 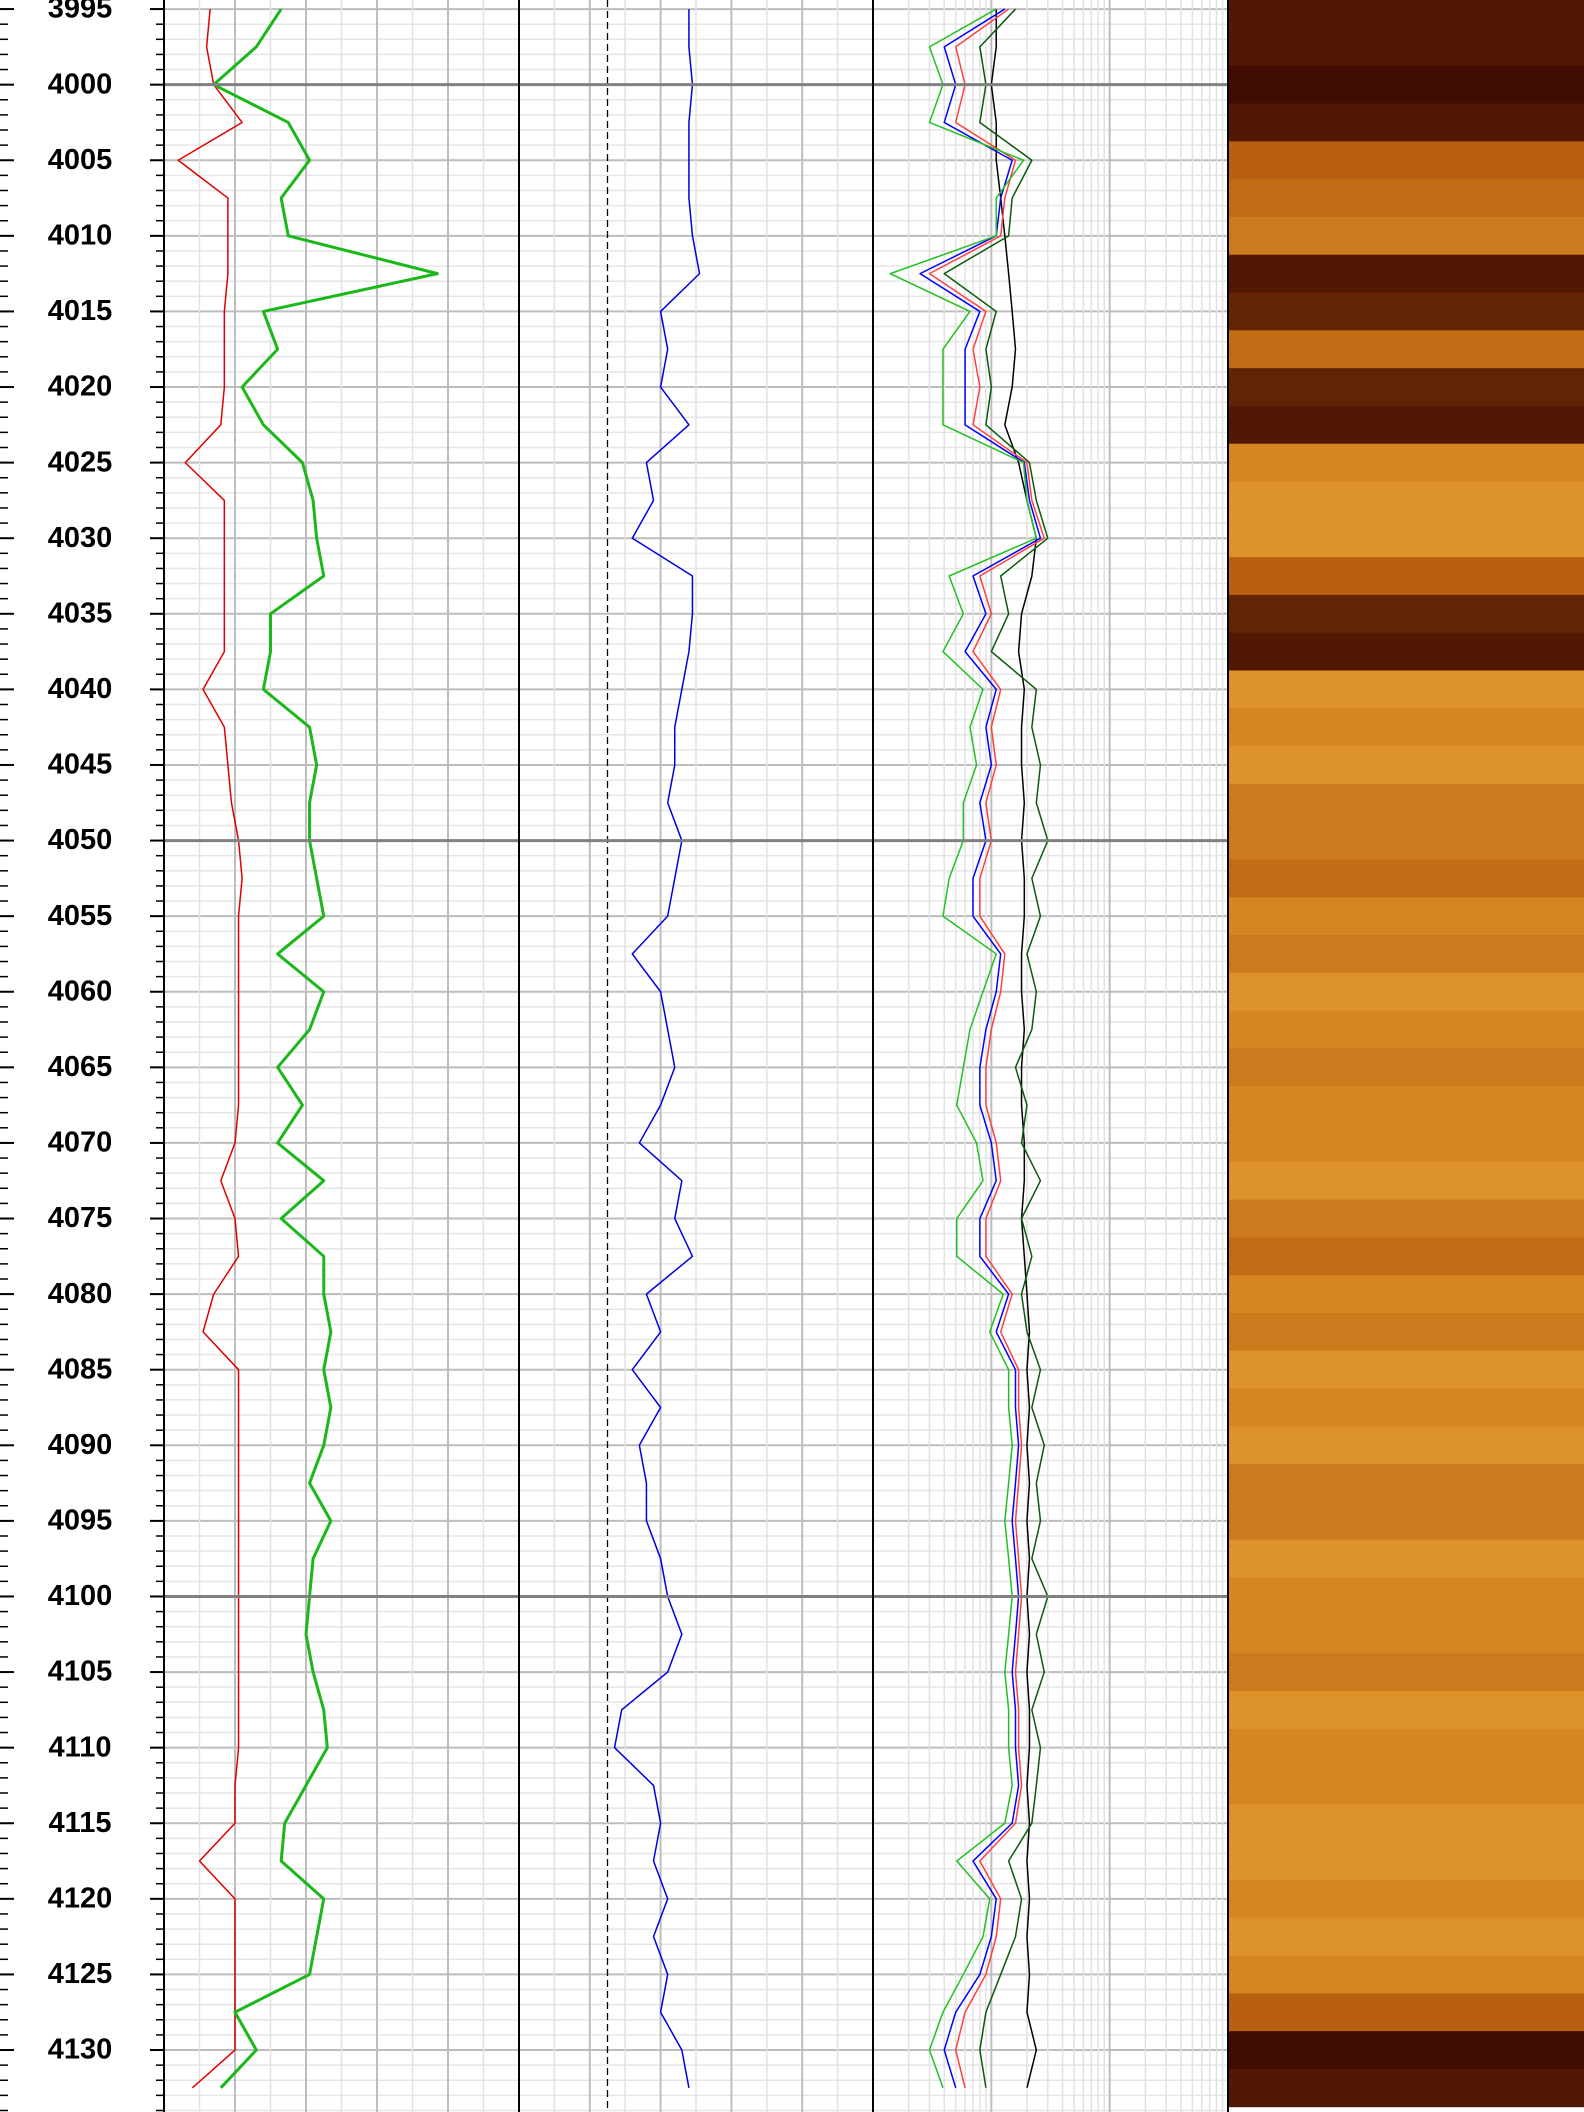 What do you see at coordinates (80, 538) in the screenshot?
I see `depth-label: 4030` at bounding box center [80, 538].